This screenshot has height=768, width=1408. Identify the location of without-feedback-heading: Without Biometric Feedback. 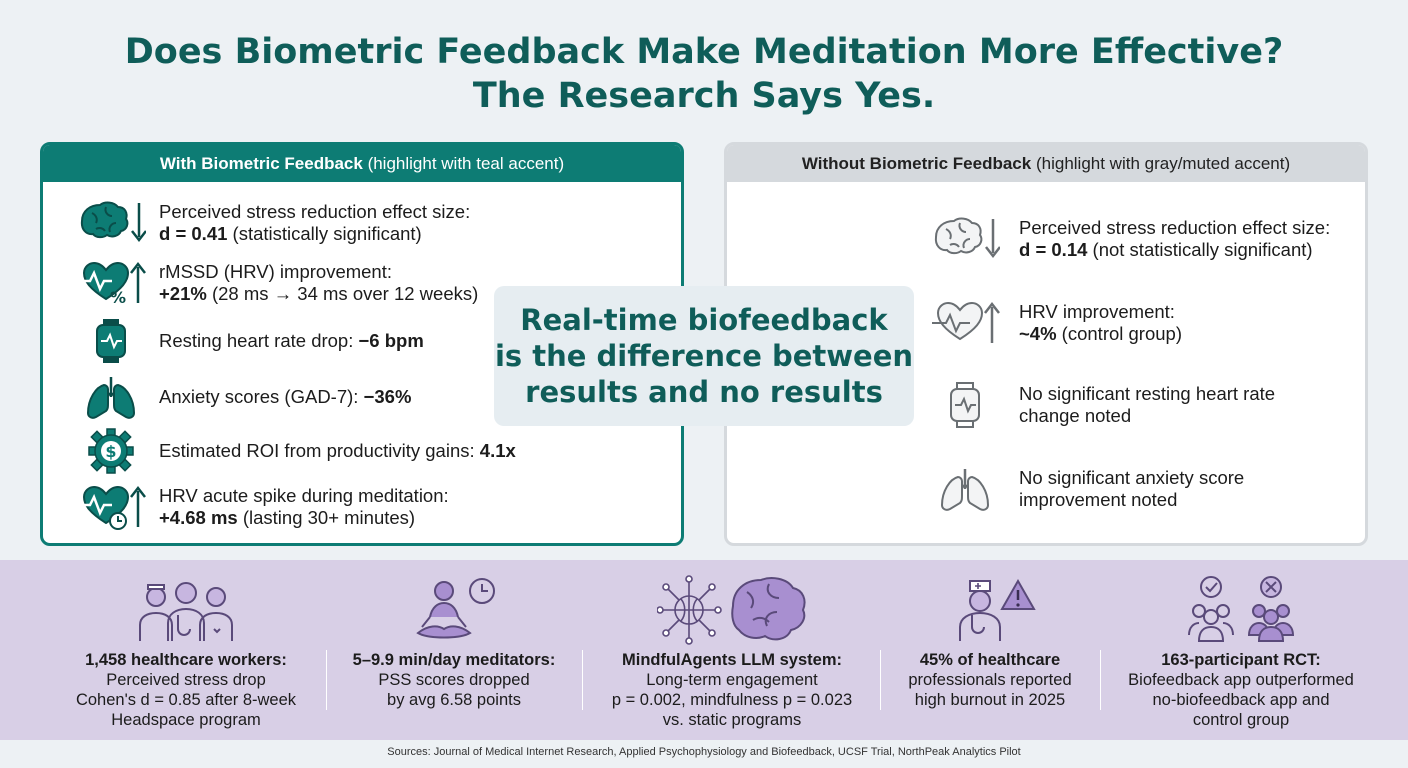
(916, 163).